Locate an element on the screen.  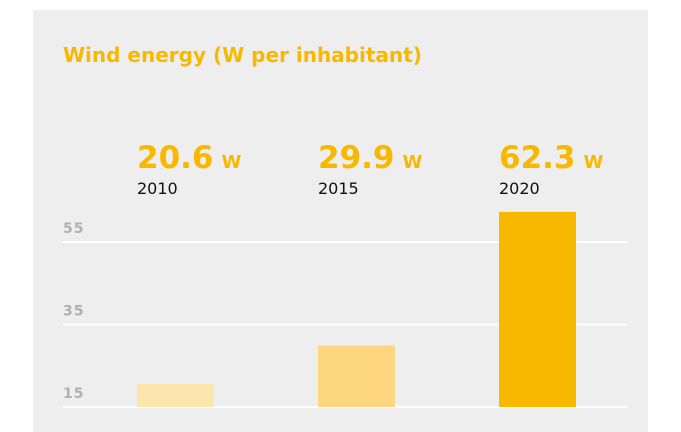
category-label: 2010 is located at coordinates (157, 188).